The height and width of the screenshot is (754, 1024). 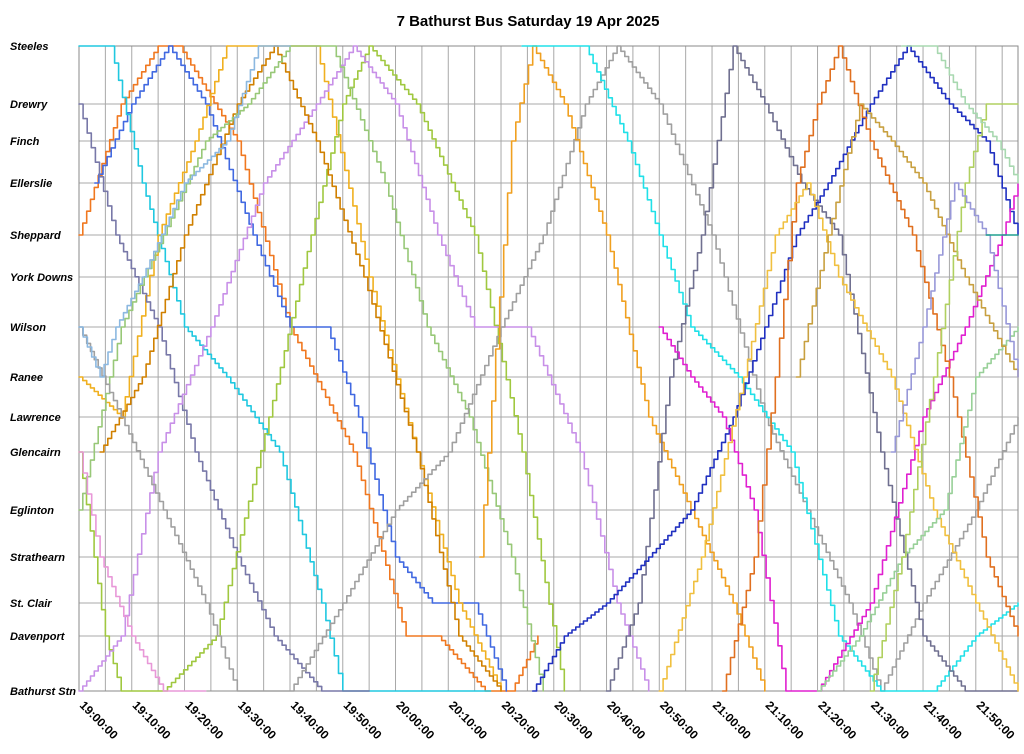 I want to click on stop-label: Davenport, so click(x=38, y=637).